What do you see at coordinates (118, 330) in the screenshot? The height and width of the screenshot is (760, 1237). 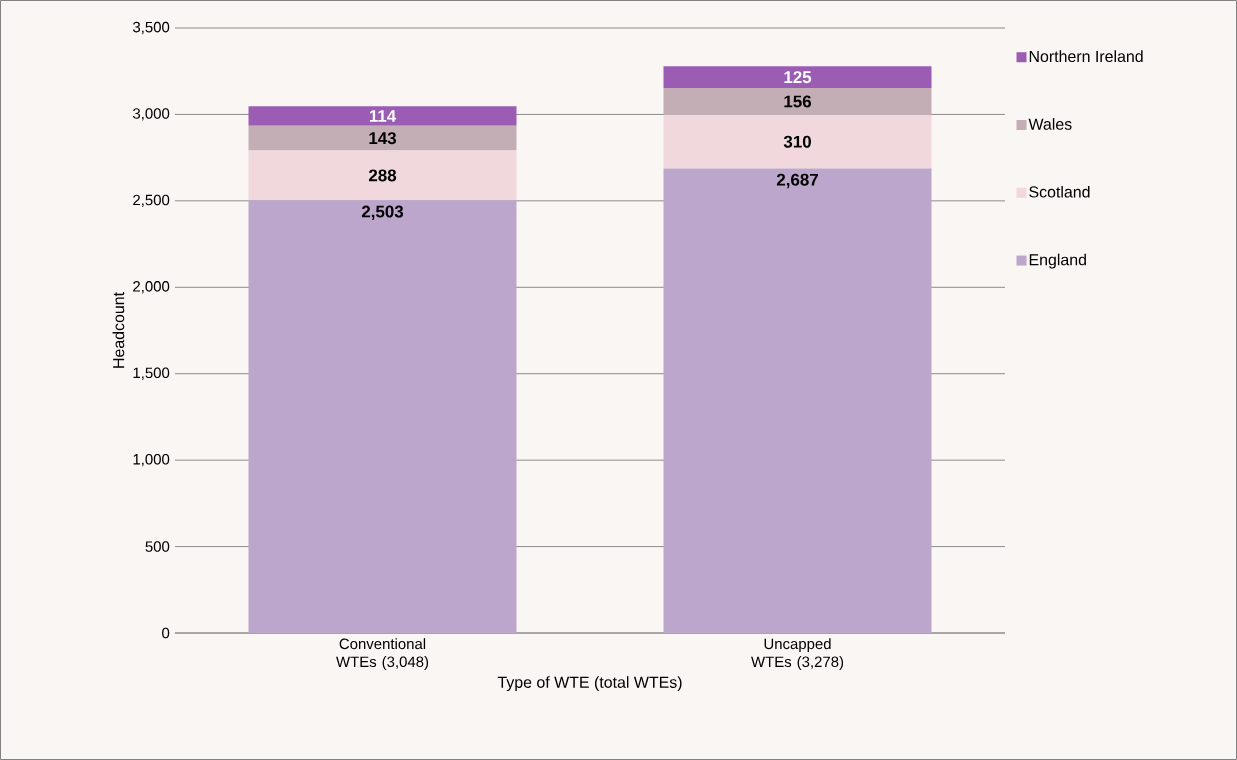 I see `y-axis-title: Headcount` at bounding box center [118, 330].